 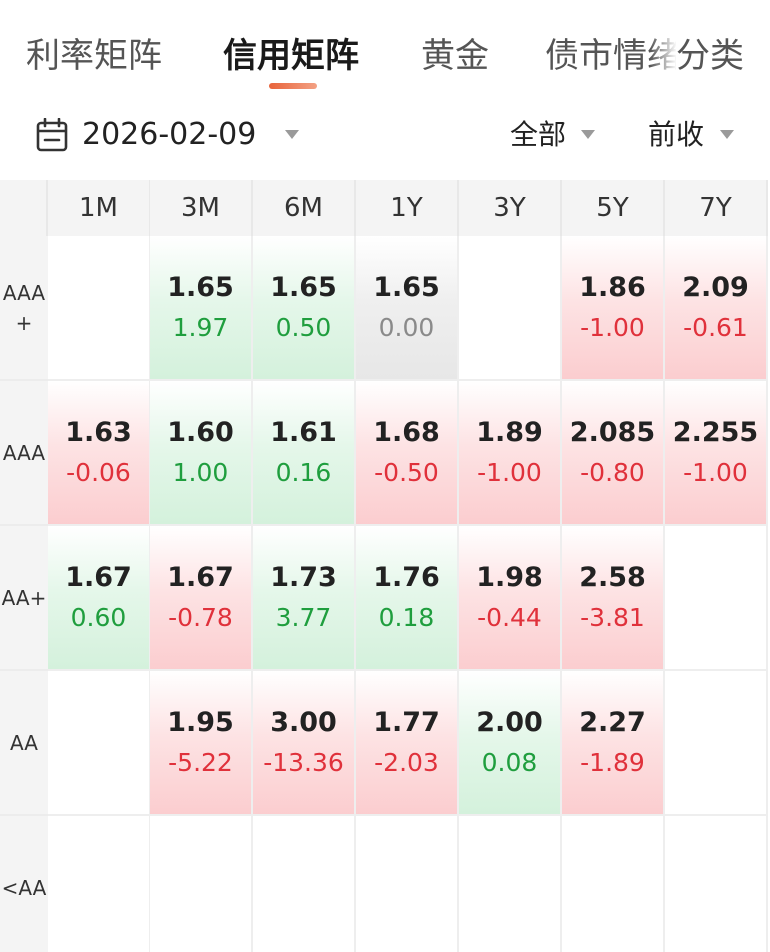 What do you see at coordinates (24, 598) in the screenshot?
I see `row-header: AA+` at bounding box center [24, 598].